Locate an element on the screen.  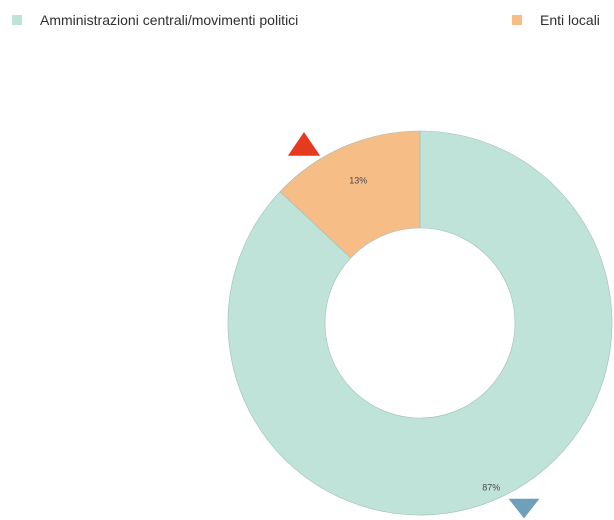
donut-slice-labels: 87% 13% is located at coordinates (424, 333).